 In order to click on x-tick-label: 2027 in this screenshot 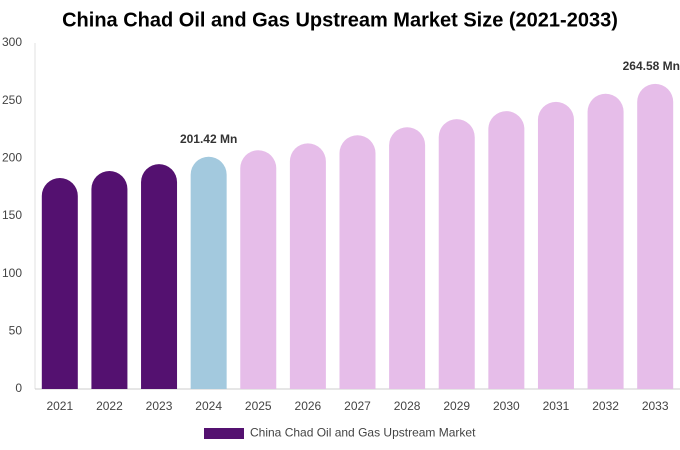, I will do `click(357, 406)`.